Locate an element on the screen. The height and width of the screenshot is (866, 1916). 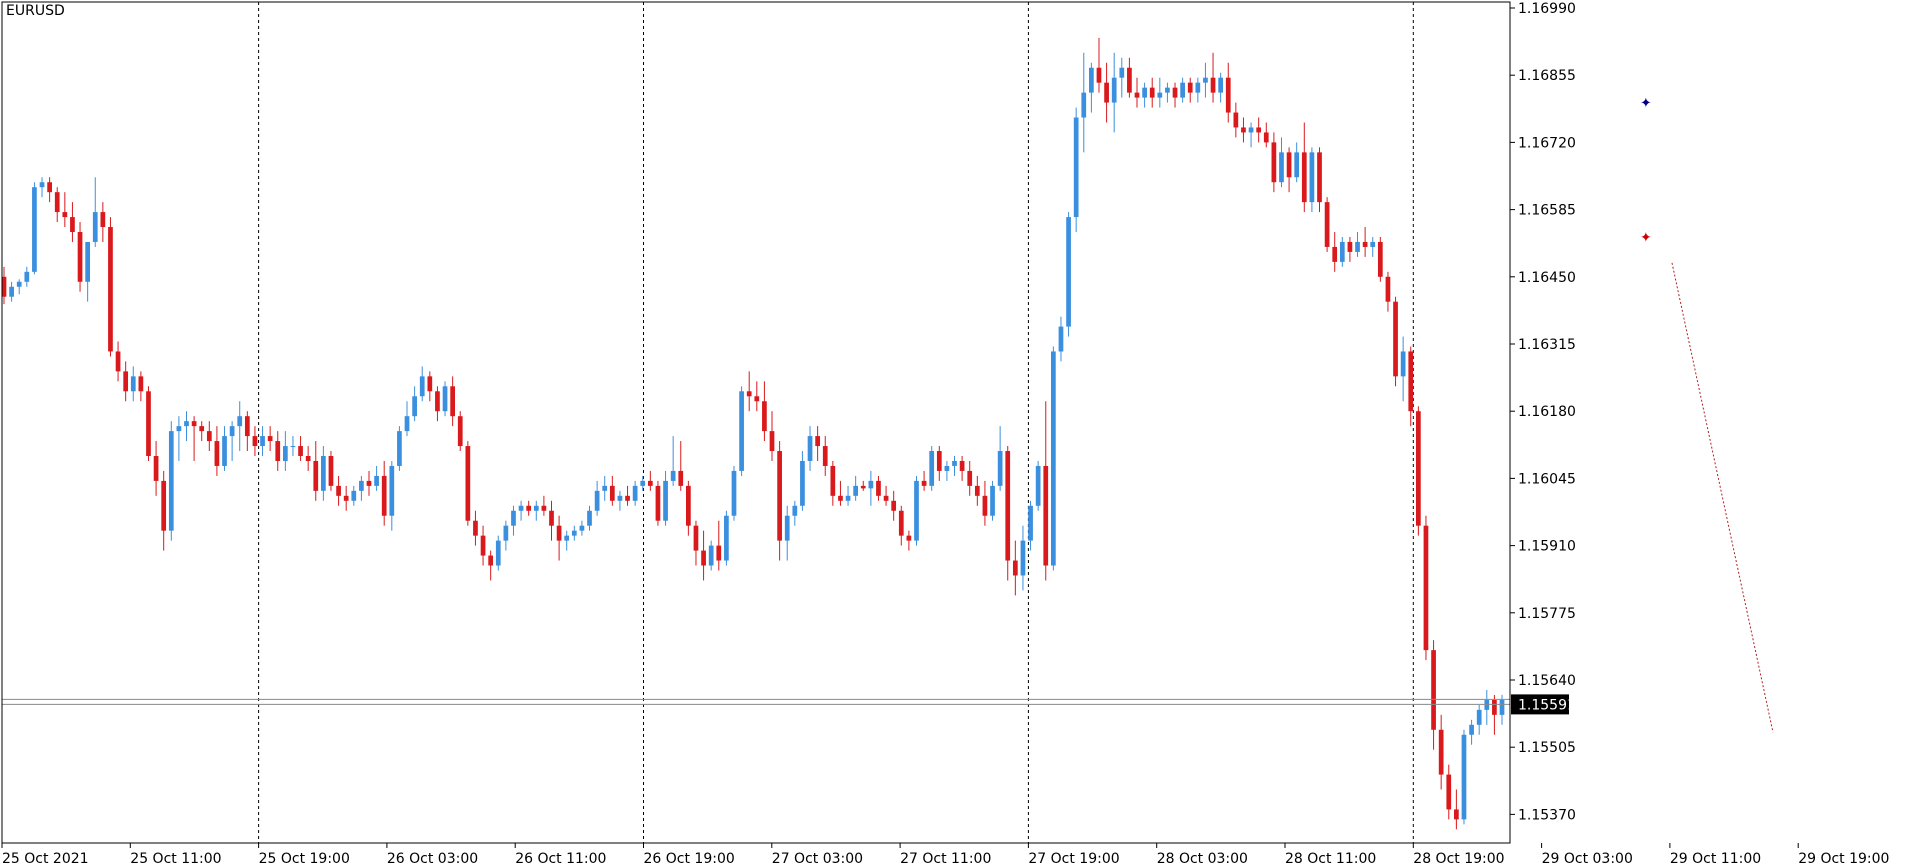
x-tick-label: 25 Oct 19:00 is located at coordinates (304, 858).